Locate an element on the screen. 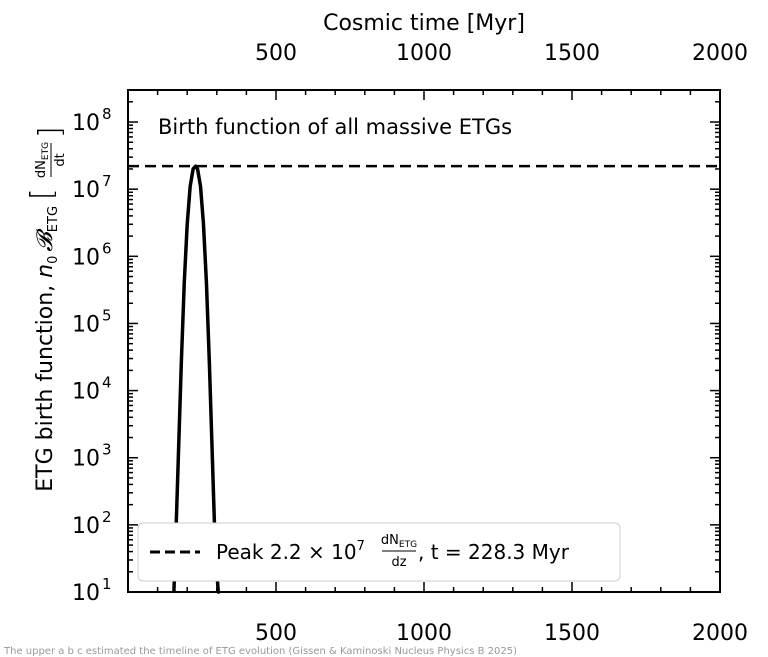 The image size is (768, 657). y-fraction-num: dN is located at coordinates (41, 169).